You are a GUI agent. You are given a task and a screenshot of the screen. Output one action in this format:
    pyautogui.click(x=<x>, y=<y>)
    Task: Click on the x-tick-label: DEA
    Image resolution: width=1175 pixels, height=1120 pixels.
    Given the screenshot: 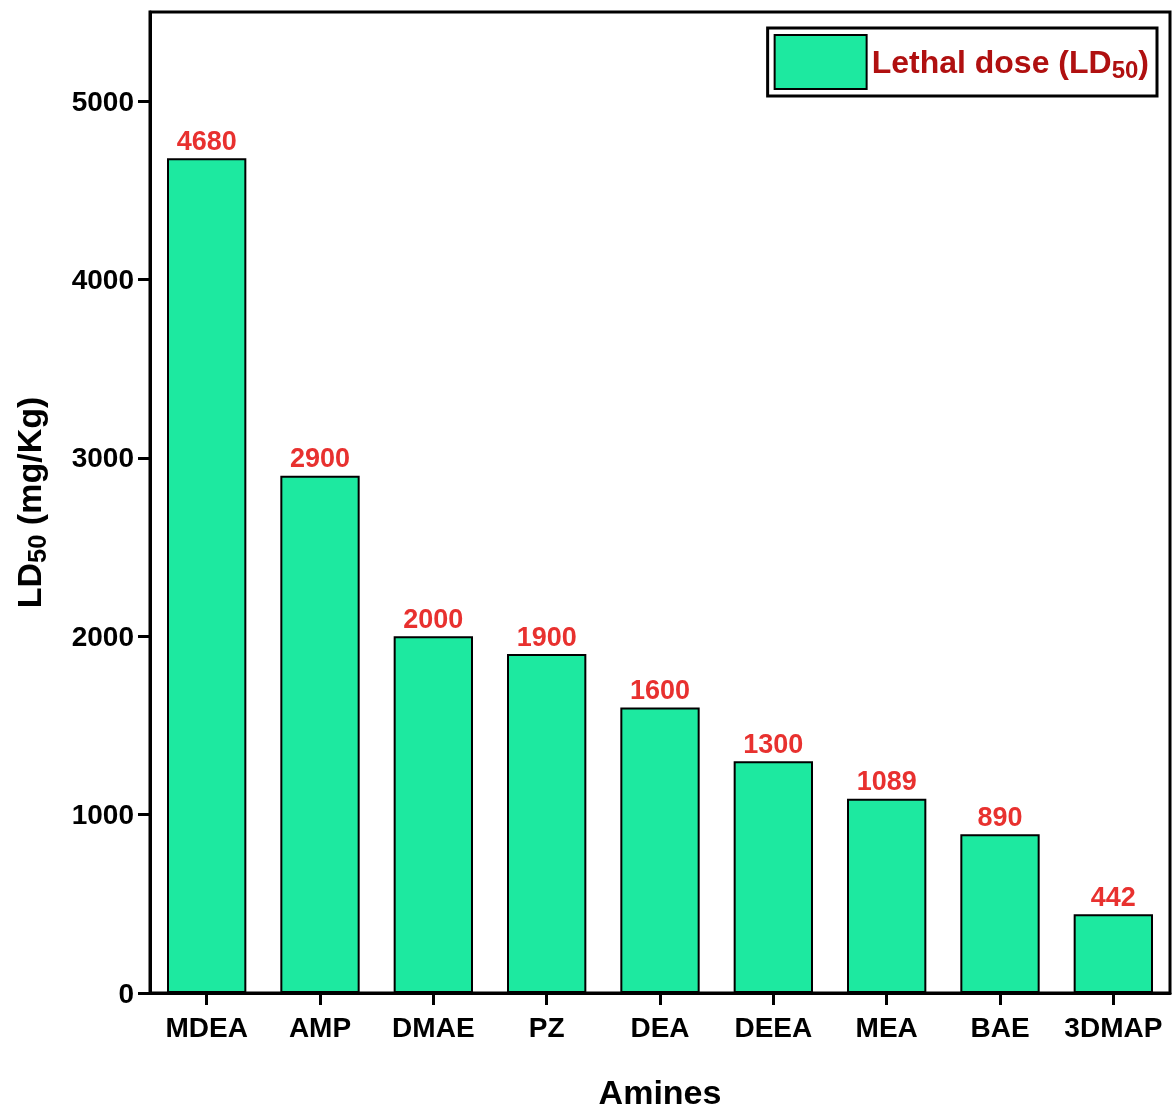 What is the action you would take?
    pyautogui.click(x=660, y=1027)
    